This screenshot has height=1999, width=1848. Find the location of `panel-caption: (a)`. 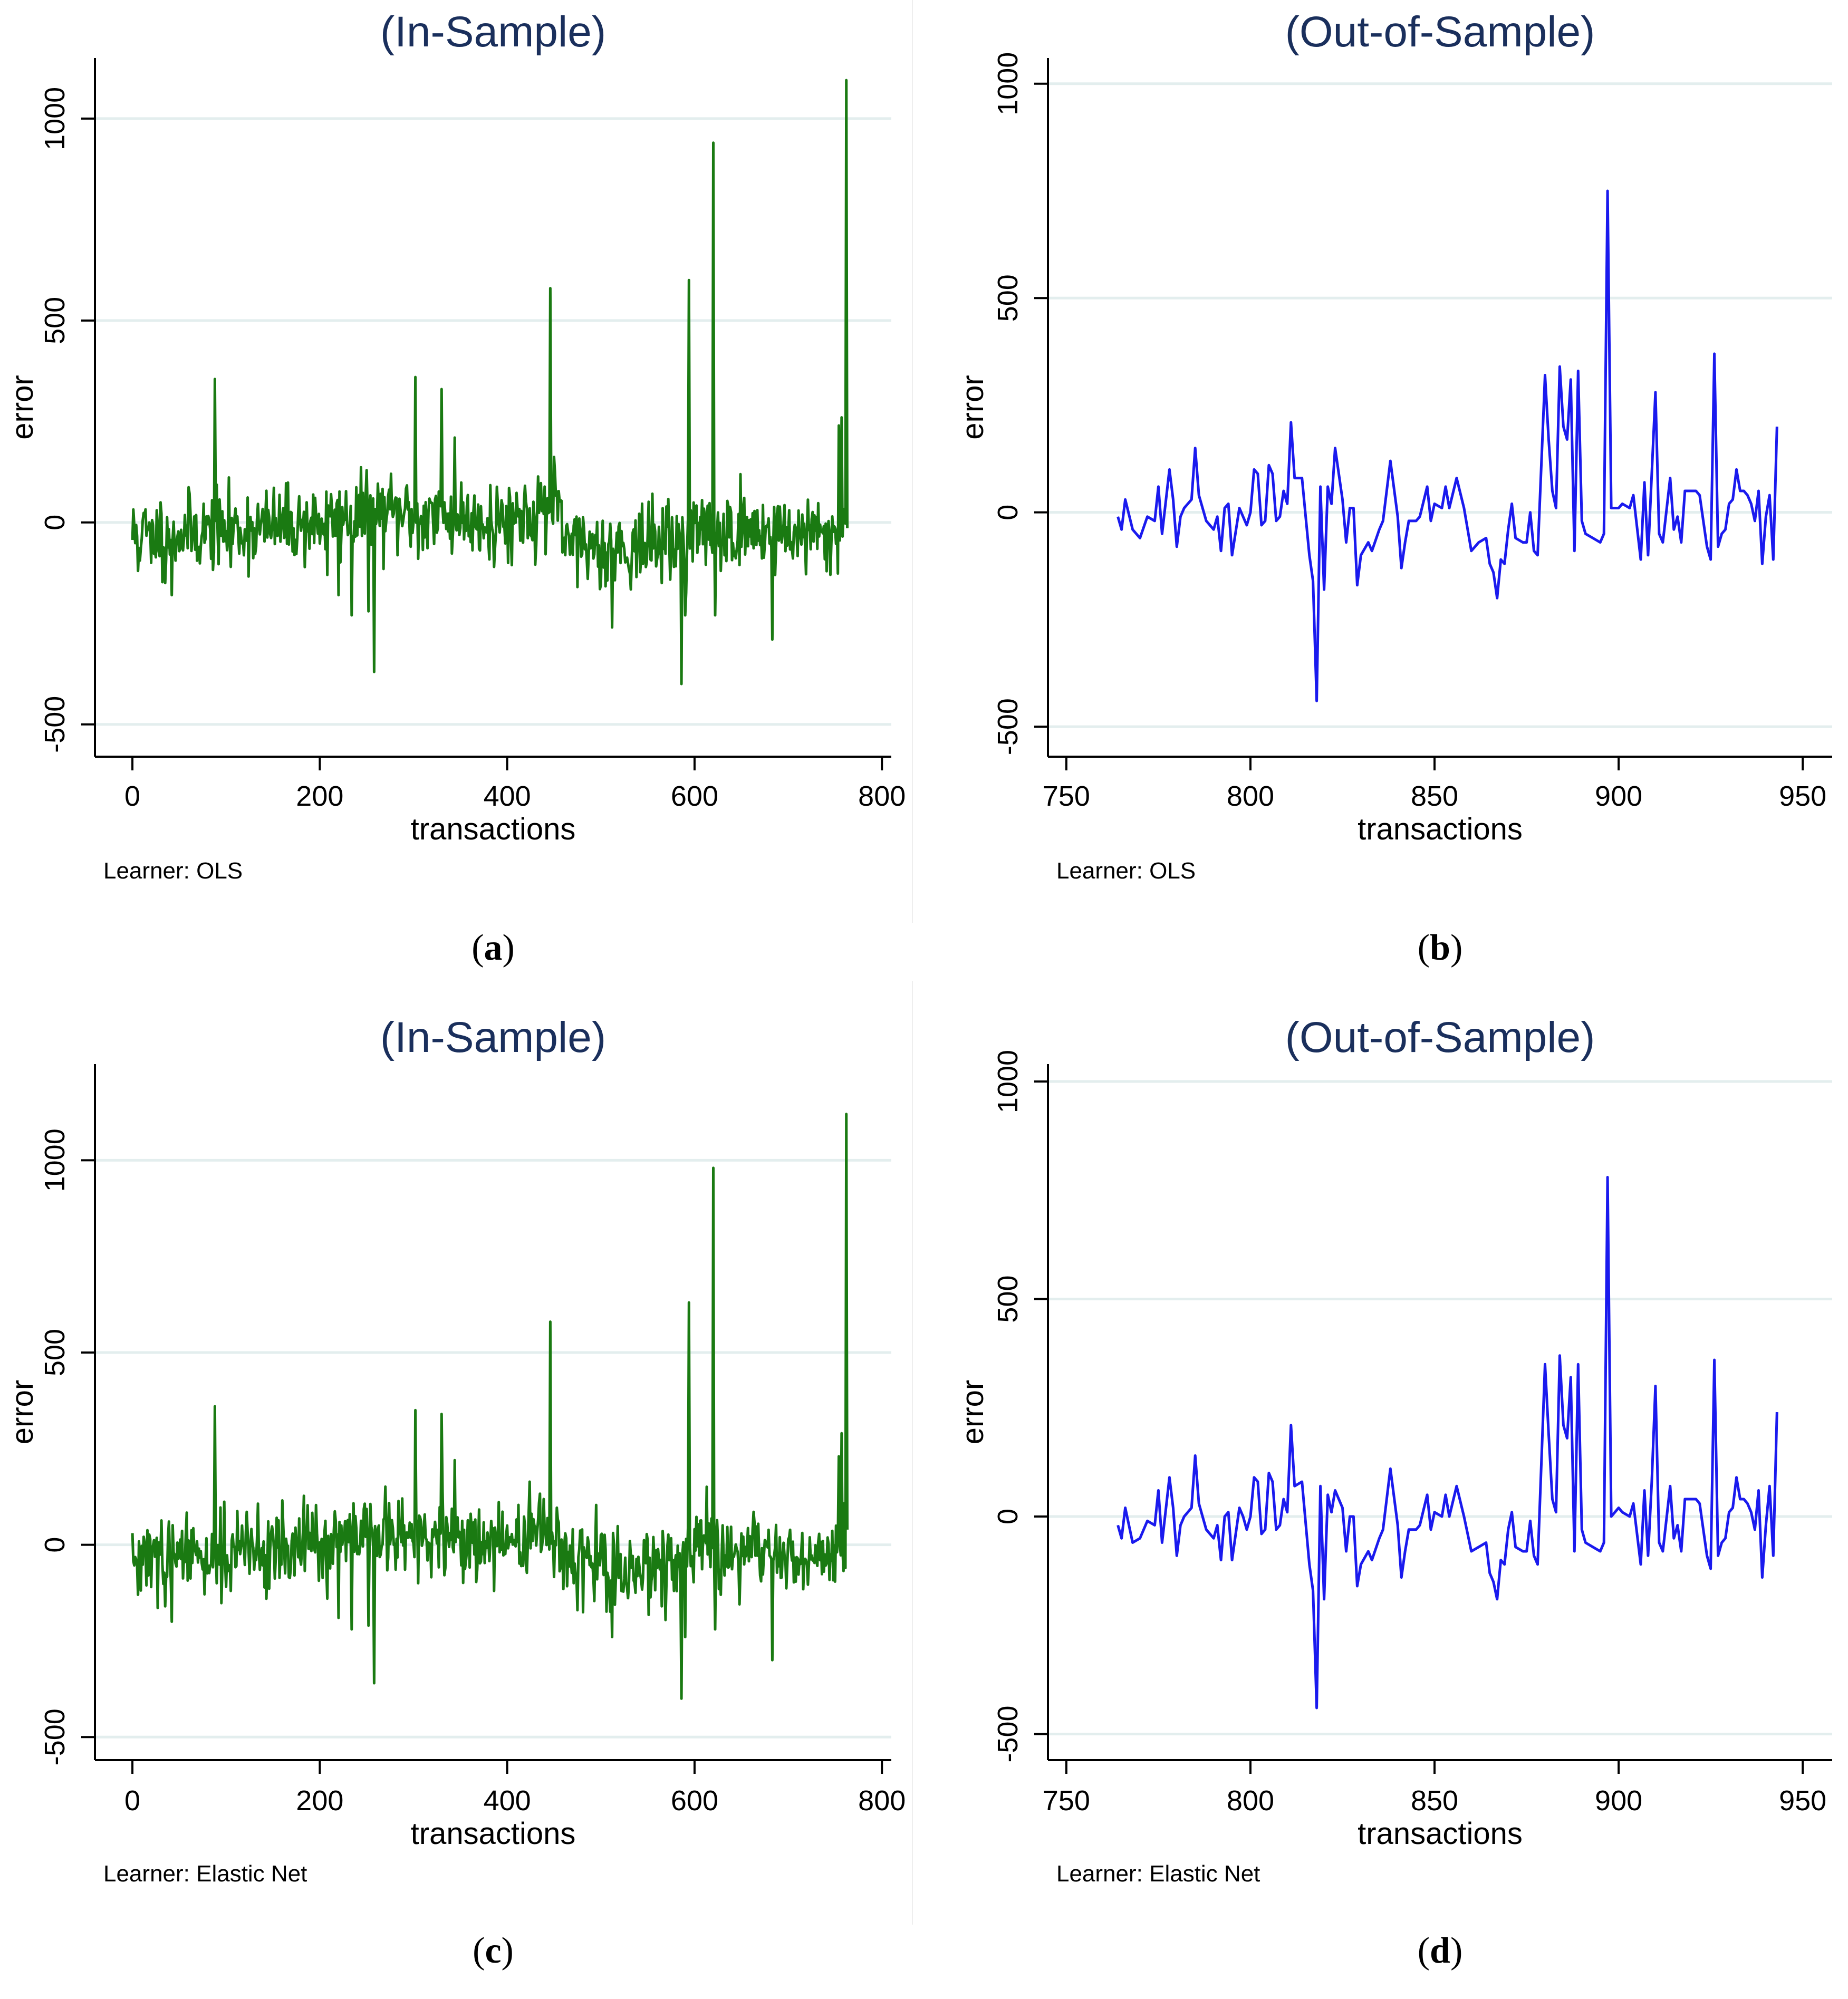

panel-caption: (a) is located at coordinates (493, 948).